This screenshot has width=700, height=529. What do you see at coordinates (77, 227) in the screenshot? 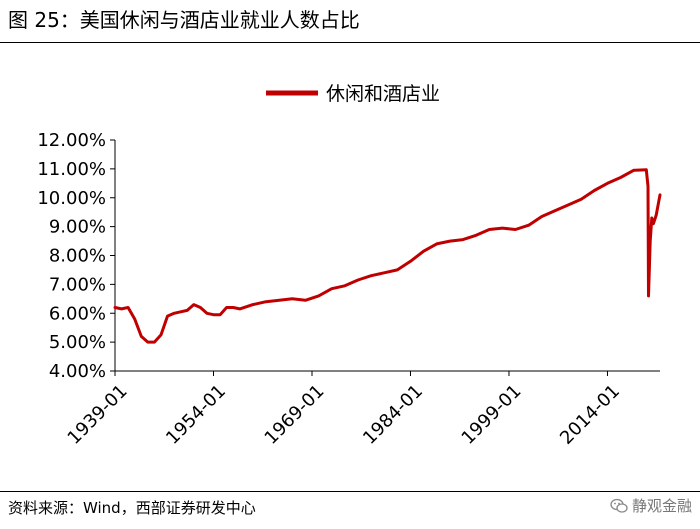
I see `y-tick-label: 9.00%` at bounding box center [77, 227].